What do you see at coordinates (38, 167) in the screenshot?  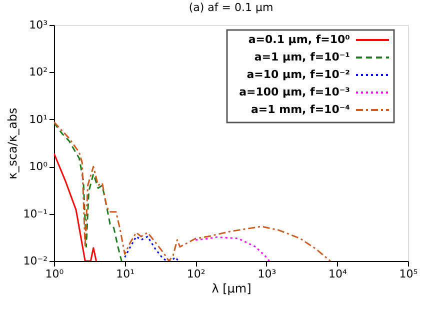 I see `y-tick-label: 10⁰` at bounding box center [38, 167].